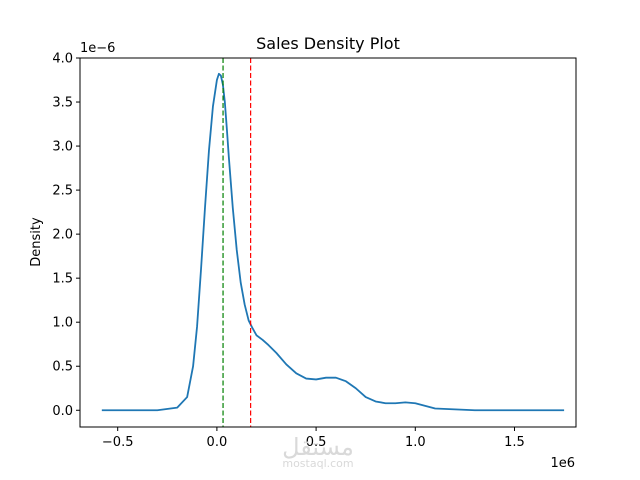  What do you see at coordinates (217, 442) in the screenshot?
I see `x-tick-label: 0.0` at bounding box center [217, 442].